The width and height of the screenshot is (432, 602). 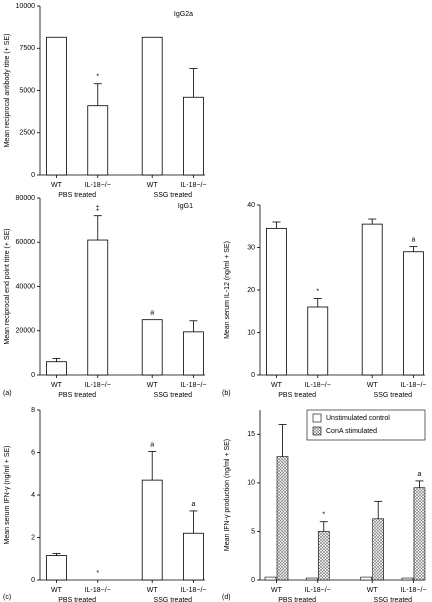 What do you see at coordinates (251, 247) in the screenshot?
I see `y-tick-label: 30` at bounding box center [251, 247].